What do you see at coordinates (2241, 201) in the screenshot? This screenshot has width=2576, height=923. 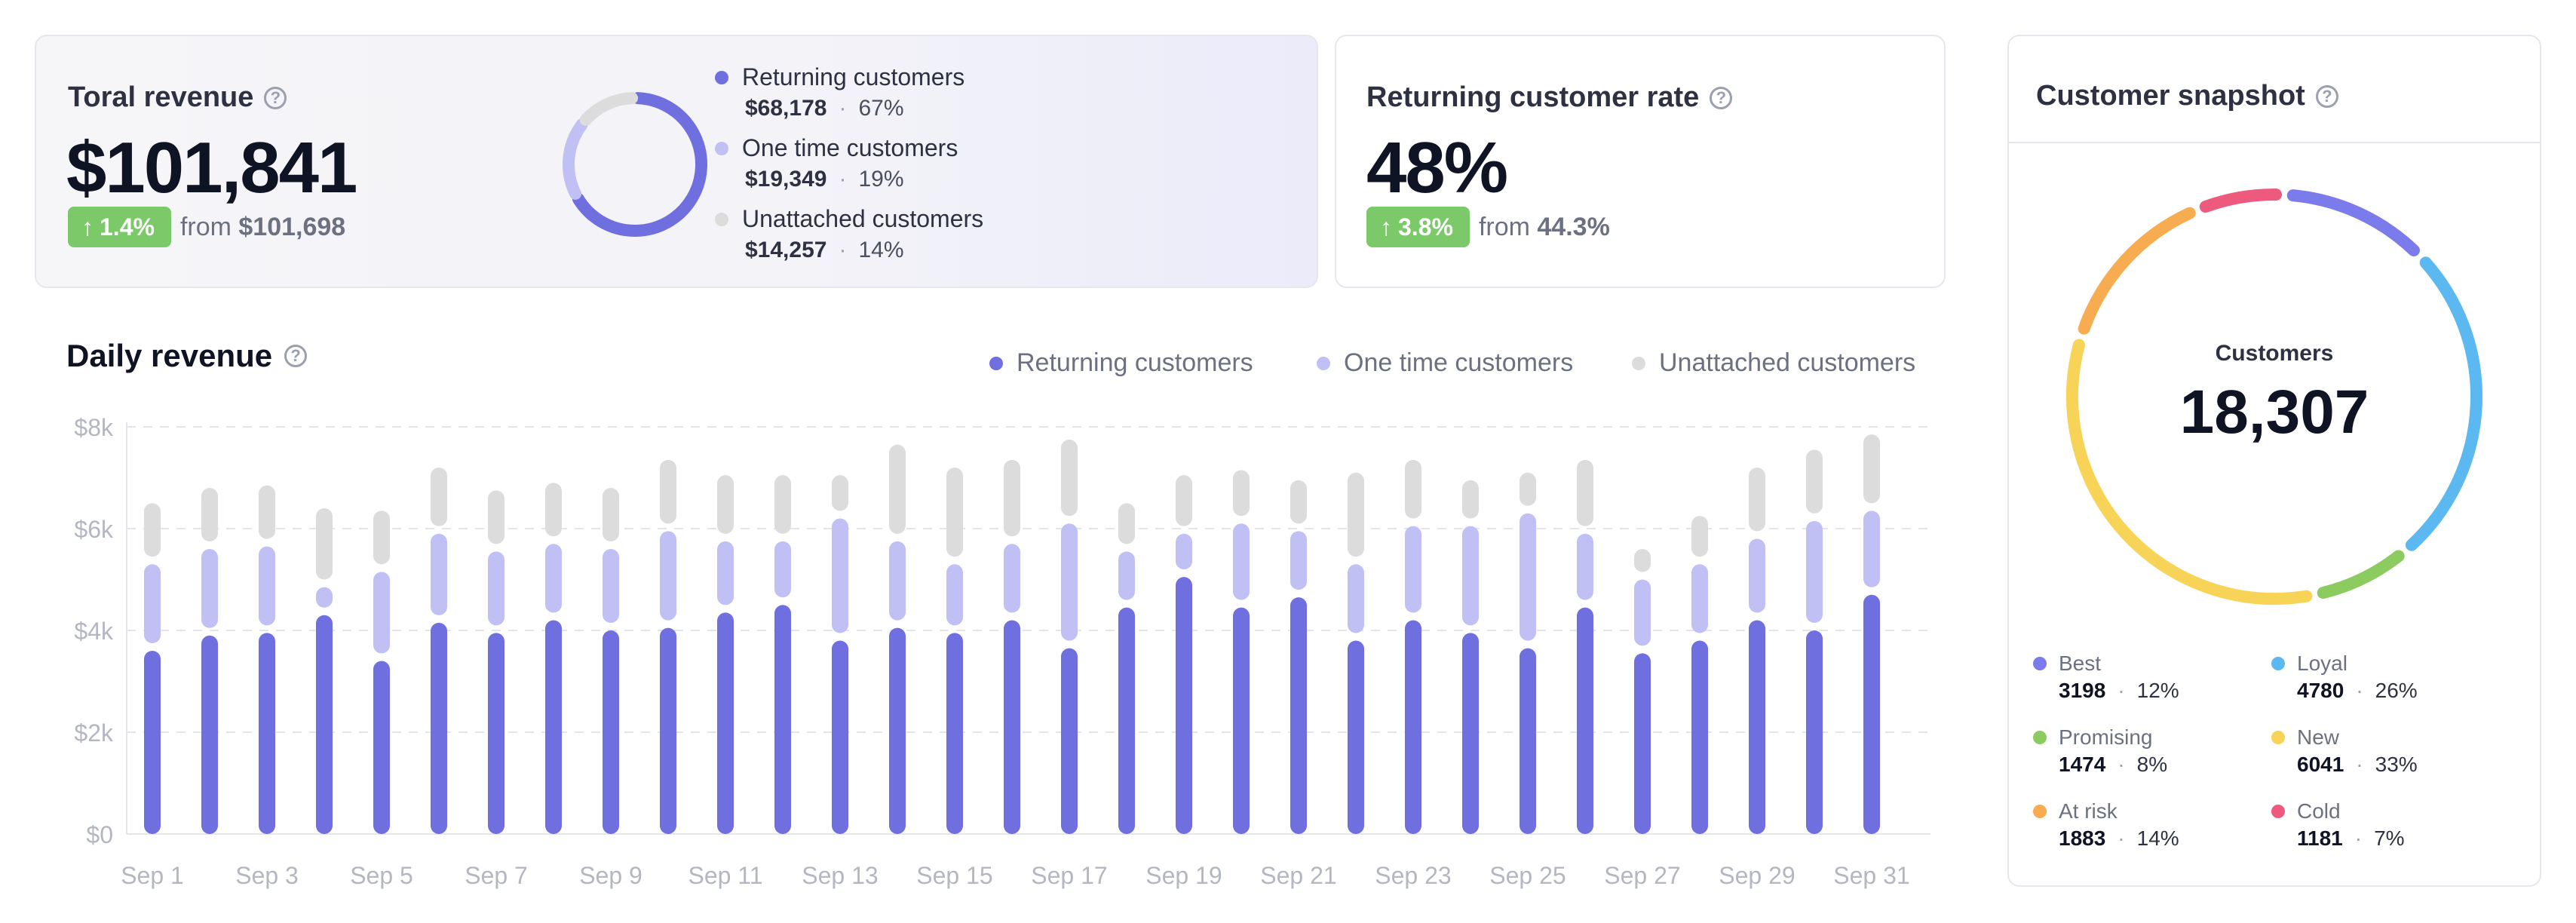 I see `ring-segment-cold` at bounding box center [2241, 201].